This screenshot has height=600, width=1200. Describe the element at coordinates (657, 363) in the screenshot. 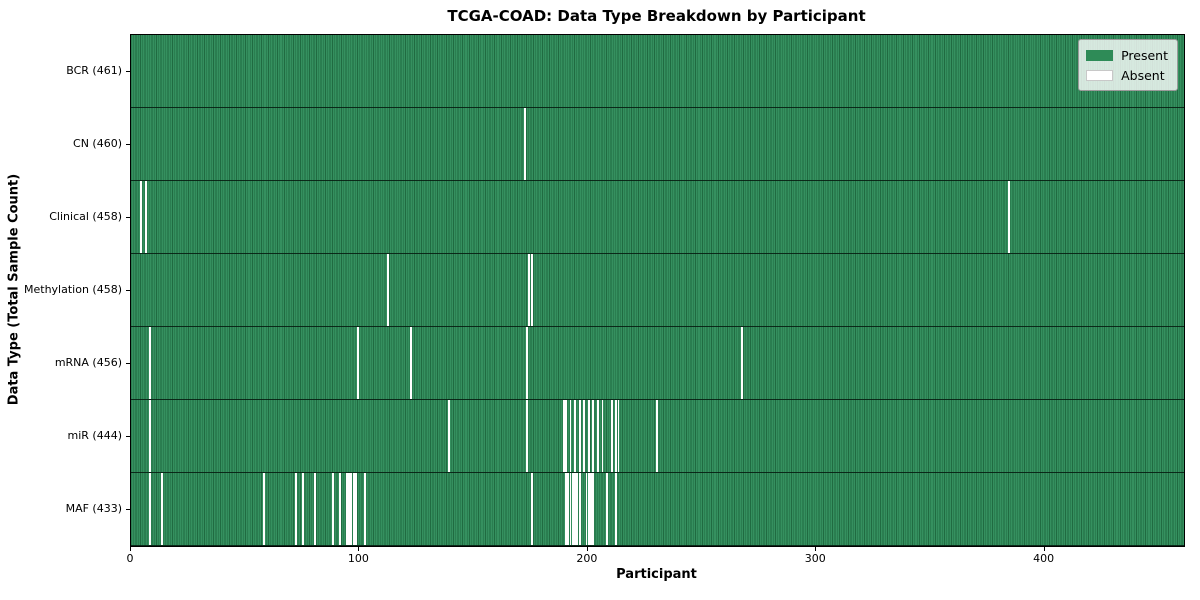

I see `heatmap-row-mrna` at that location.